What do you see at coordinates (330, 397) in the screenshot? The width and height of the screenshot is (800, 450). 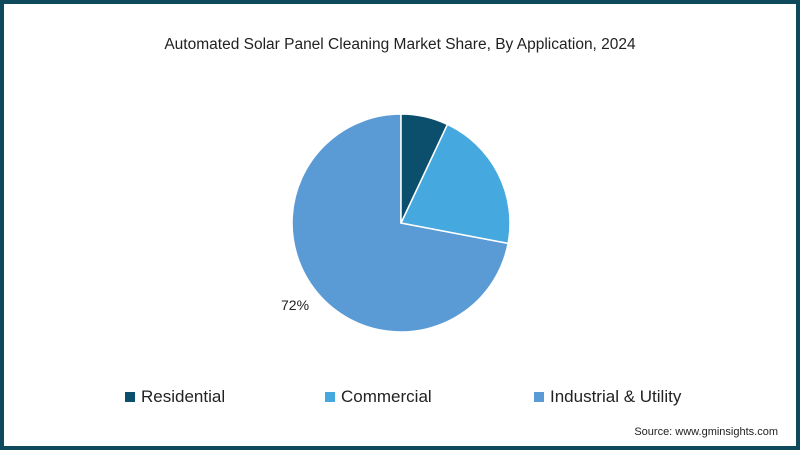 I see `legend-swatch-commercial` at bounding box center [330, 397].